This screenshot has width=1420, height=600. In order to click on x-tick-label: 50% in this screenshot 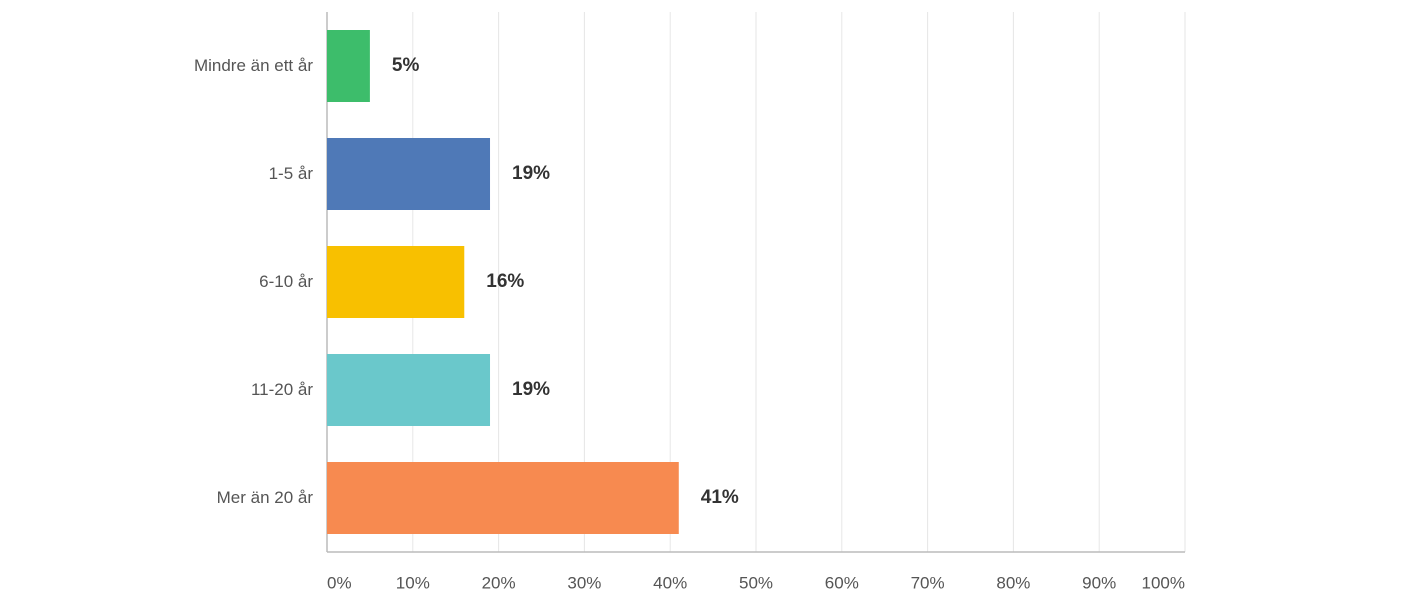, I will do `click(756, 582)`.